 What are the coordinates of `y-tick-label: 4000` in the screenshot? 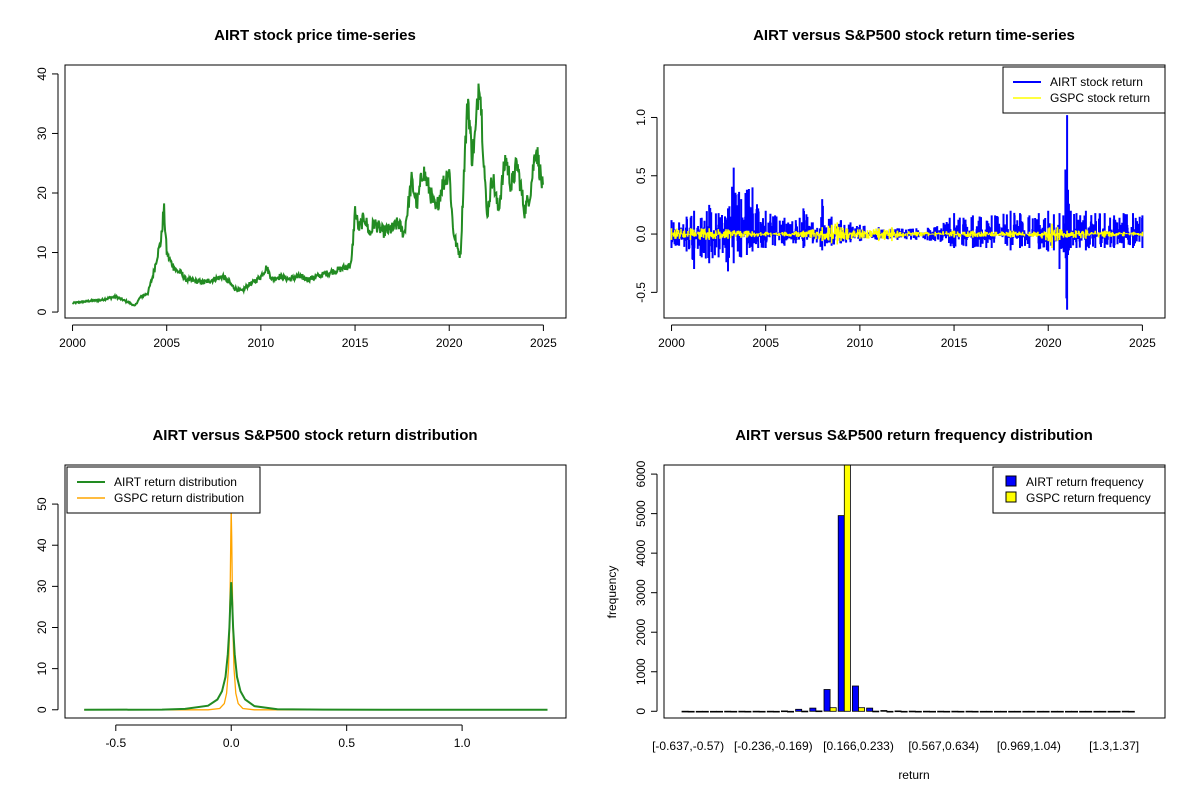 It's located at (641, 552).